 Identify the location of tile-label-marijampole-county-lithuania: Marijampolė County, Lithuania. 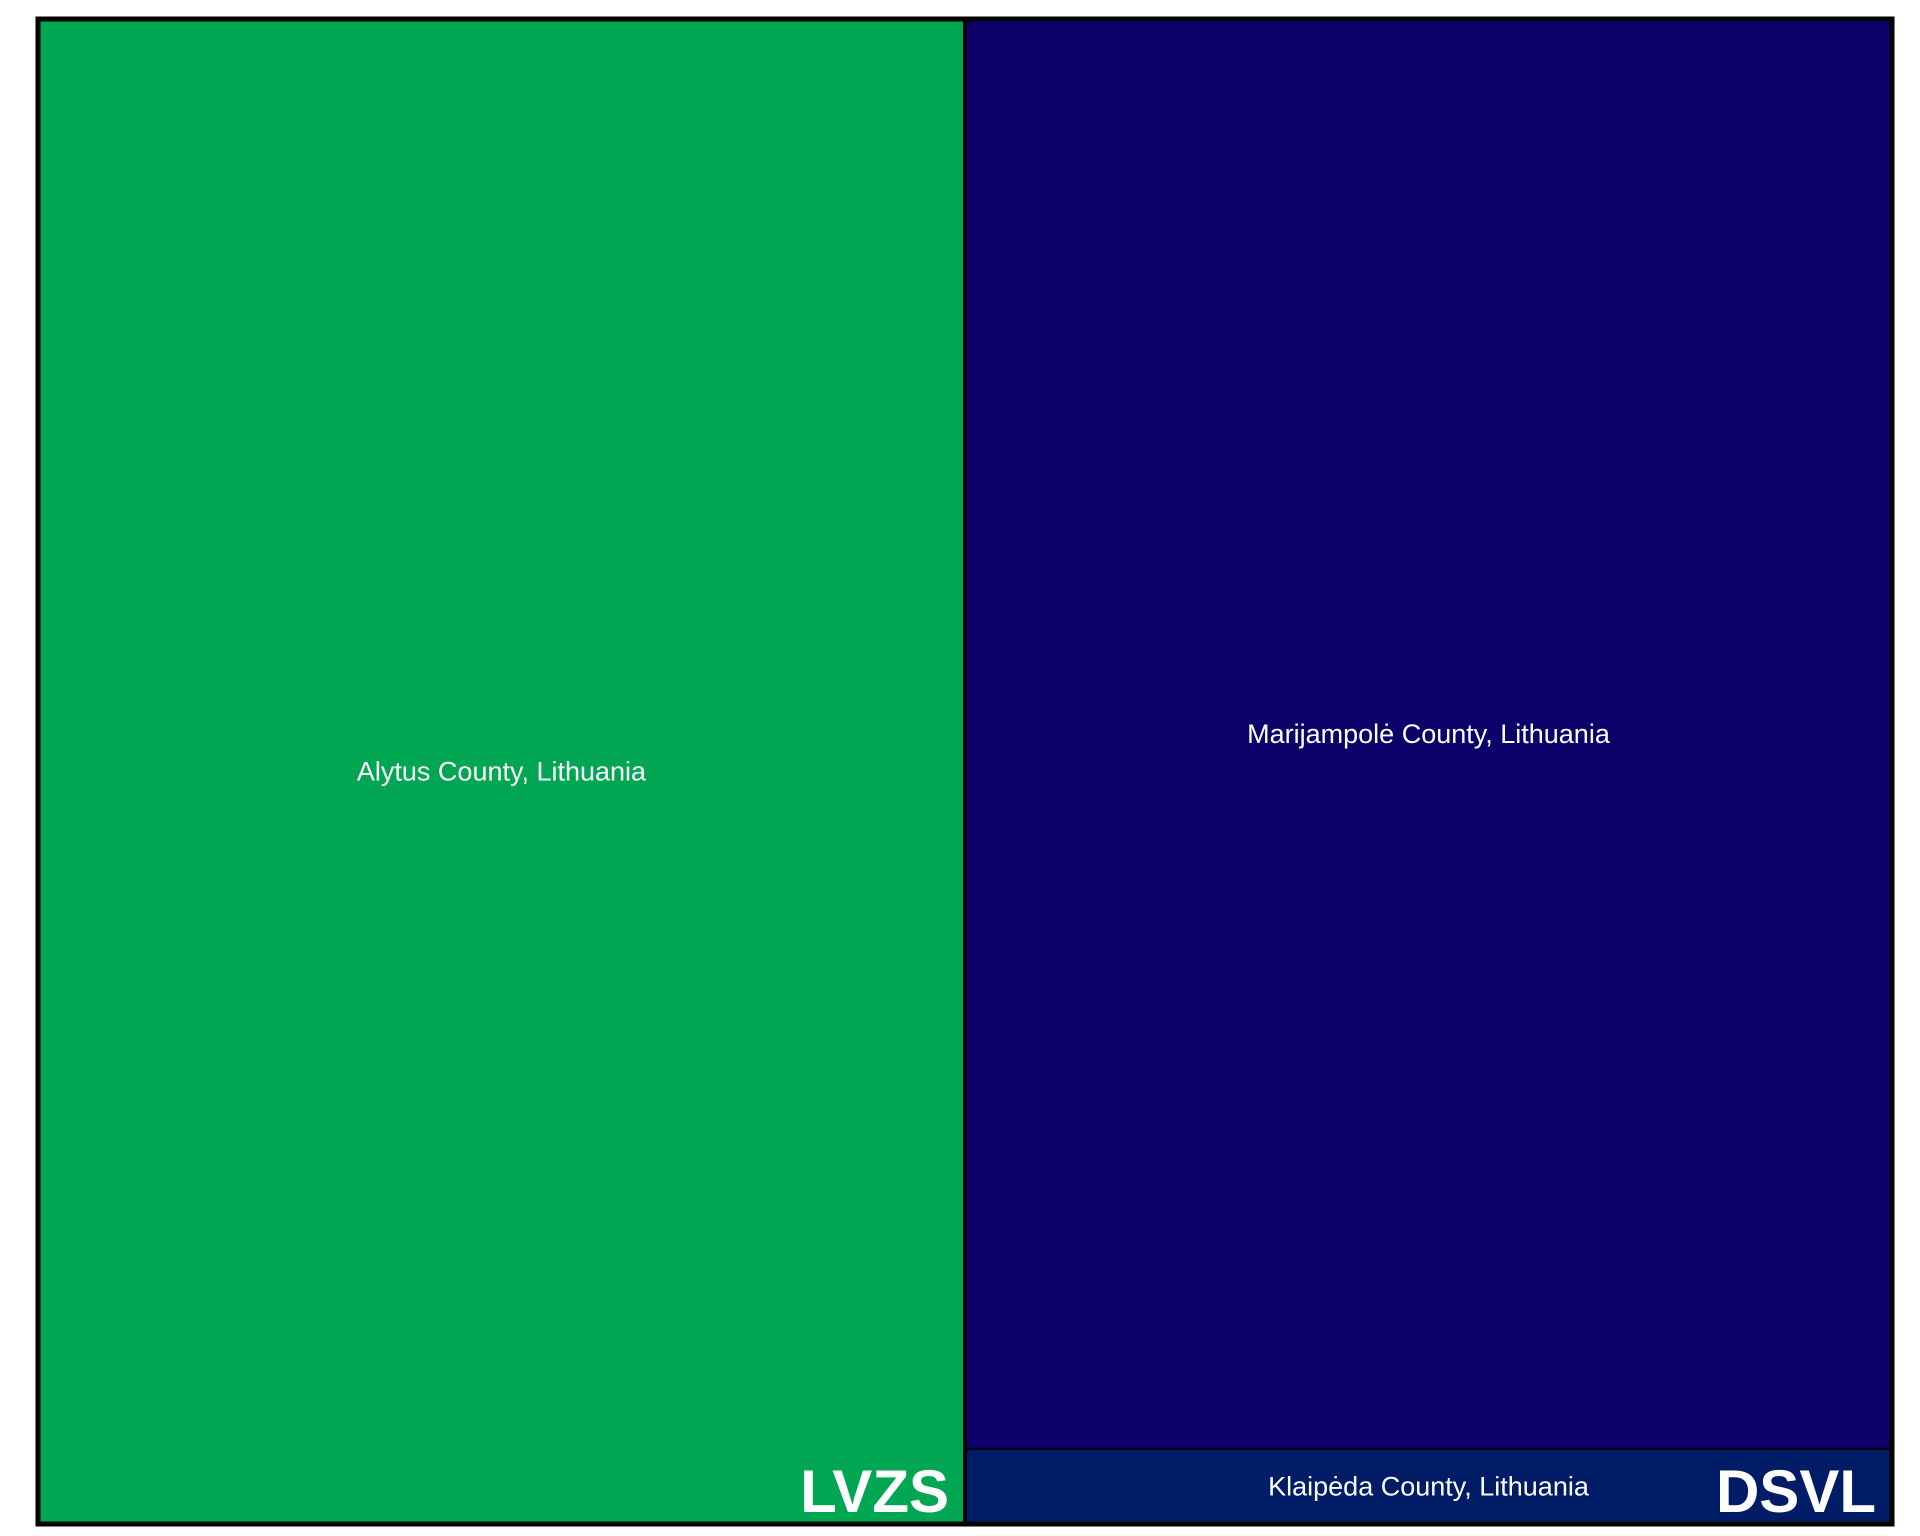
(1429, 734).